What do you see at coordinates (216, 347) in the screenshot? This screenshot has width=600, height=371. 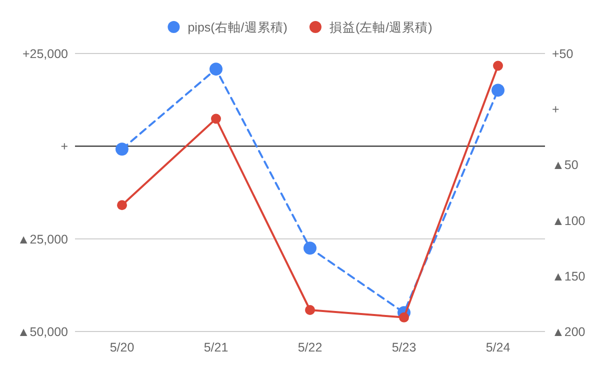 I see `x-tick-label: 5/21` at bounding box center [216, 347].